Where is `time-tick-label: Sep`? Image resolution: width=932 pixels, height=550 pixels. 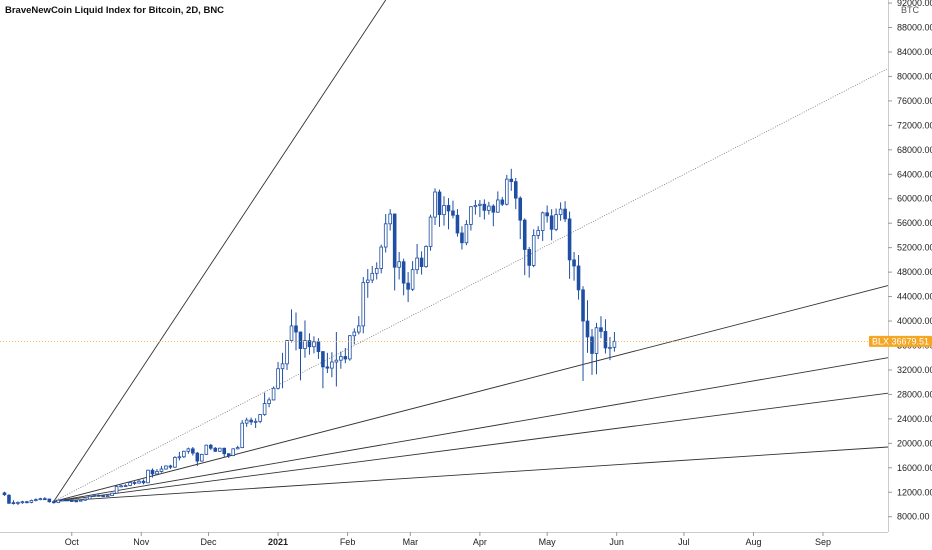 time-tick-label: Sep is located at coordinates (823, 542).